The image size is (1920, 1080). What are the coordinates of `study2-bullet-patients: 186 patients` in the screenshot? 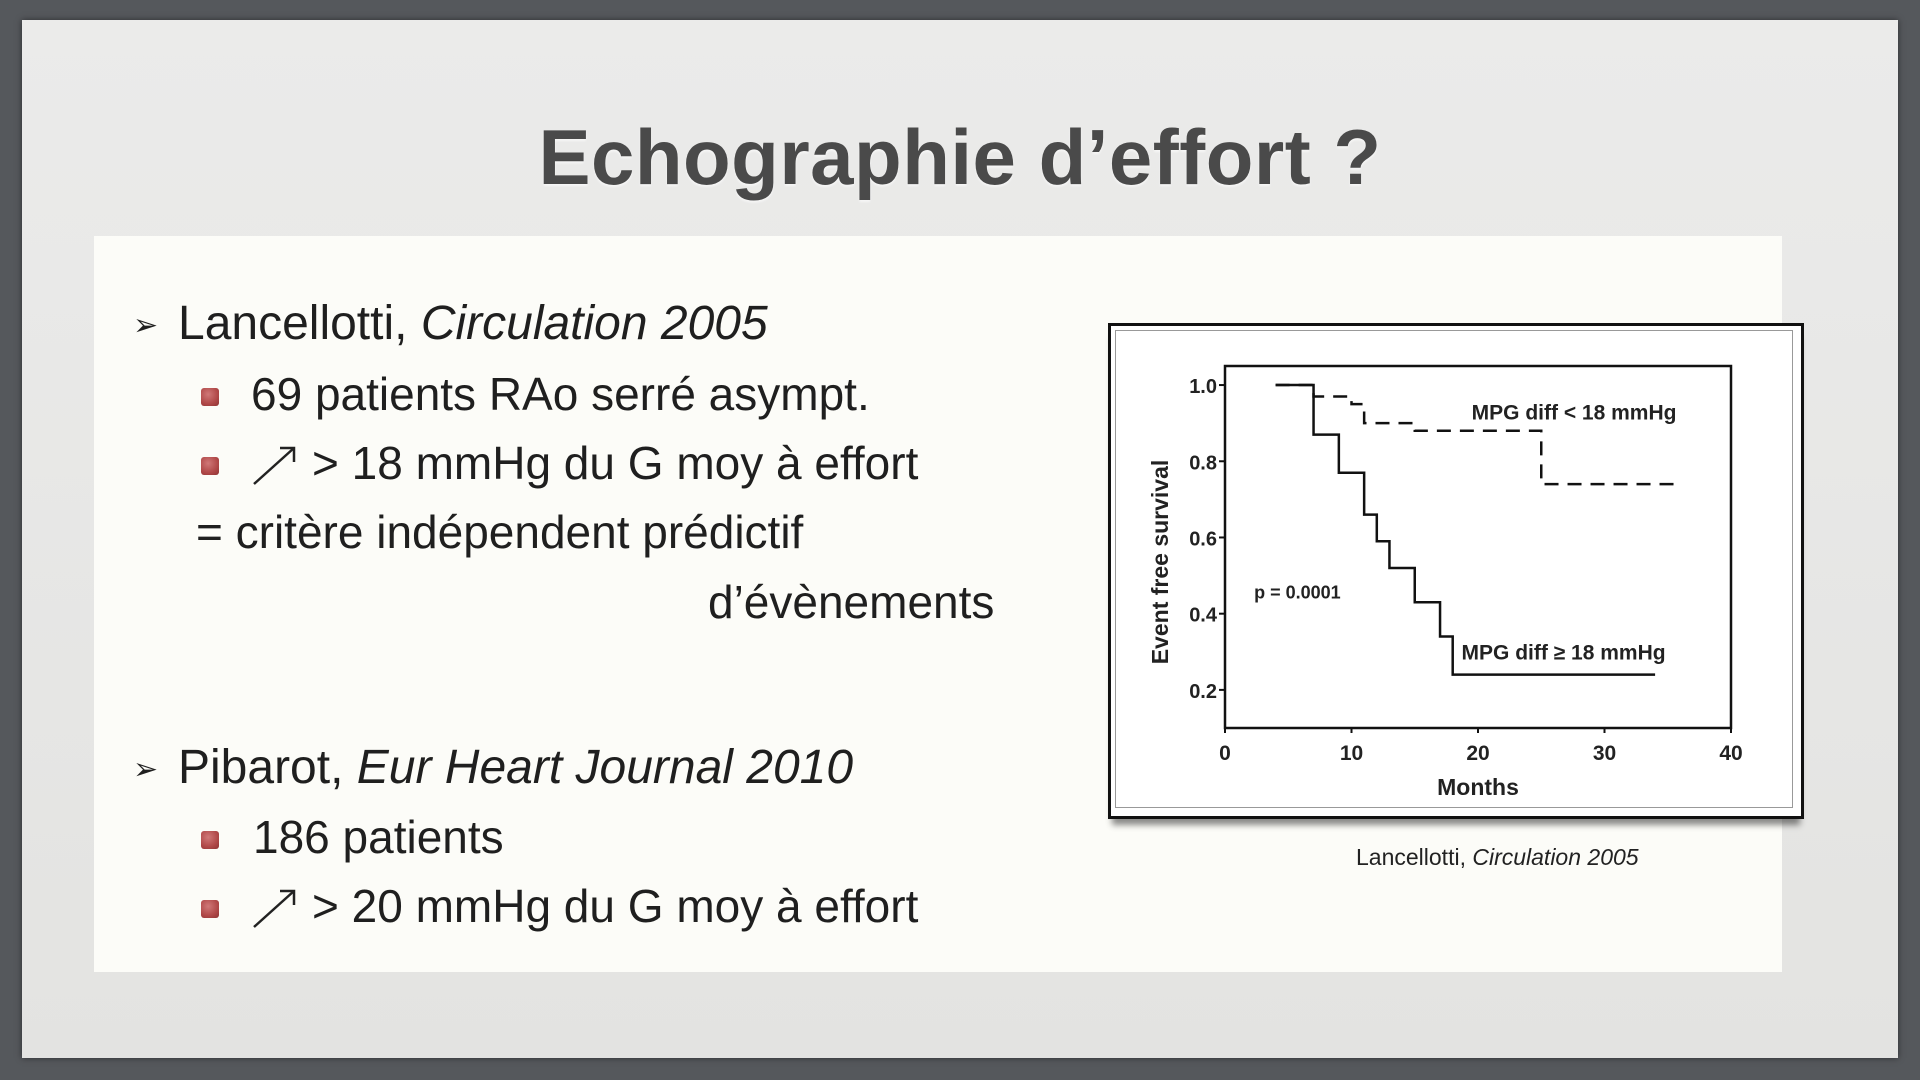 It's located at (378, 837).